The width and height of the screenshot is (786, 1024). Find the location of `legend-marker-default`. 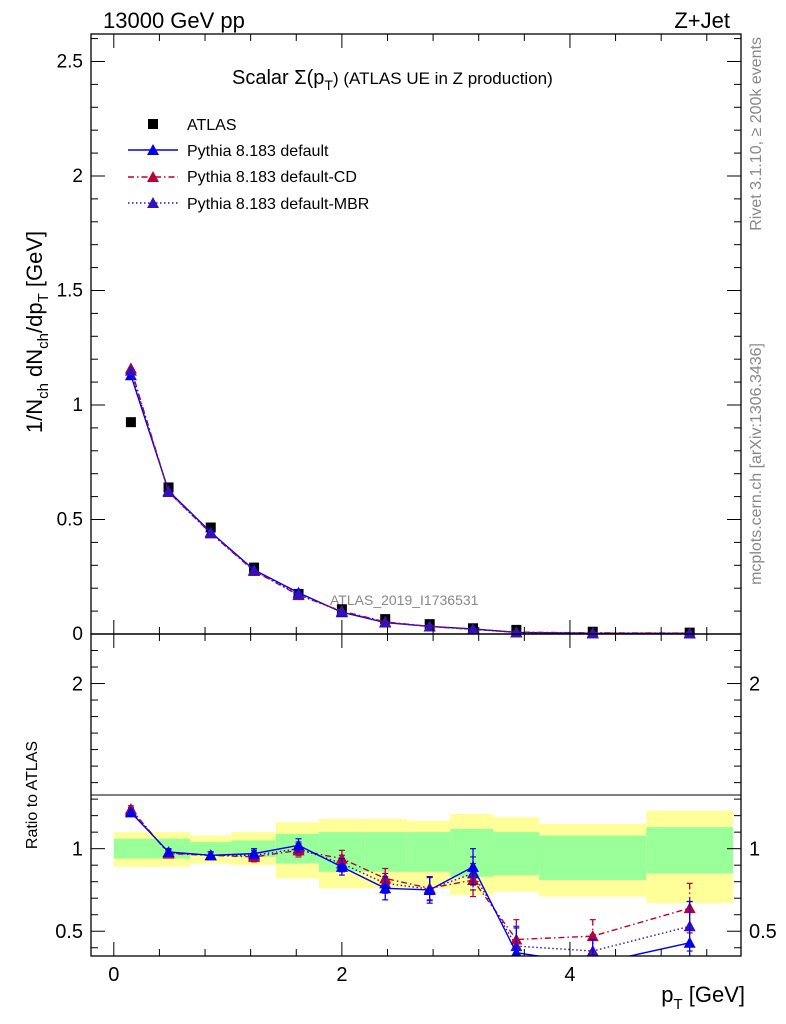

legend-marker-default is located at coordinates (153, 149).